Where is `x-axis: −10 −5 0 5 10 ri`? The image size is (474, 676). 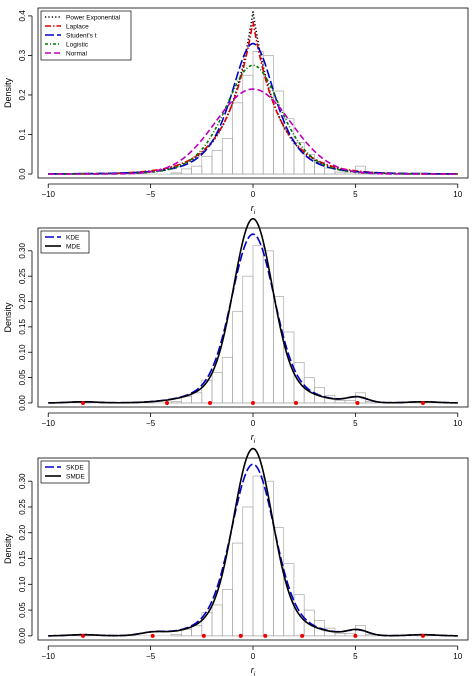
x-axis: −10 −5 0 5 10 ri is located at coordinates (252, 660).